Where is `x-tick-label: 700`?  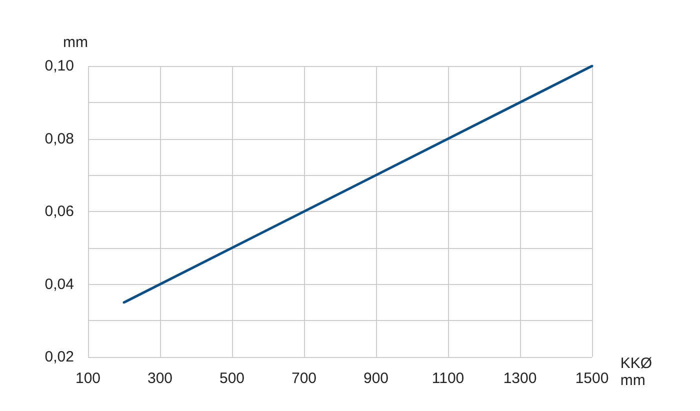
x-tick-label: 700 is located at coordinates (304, 378).